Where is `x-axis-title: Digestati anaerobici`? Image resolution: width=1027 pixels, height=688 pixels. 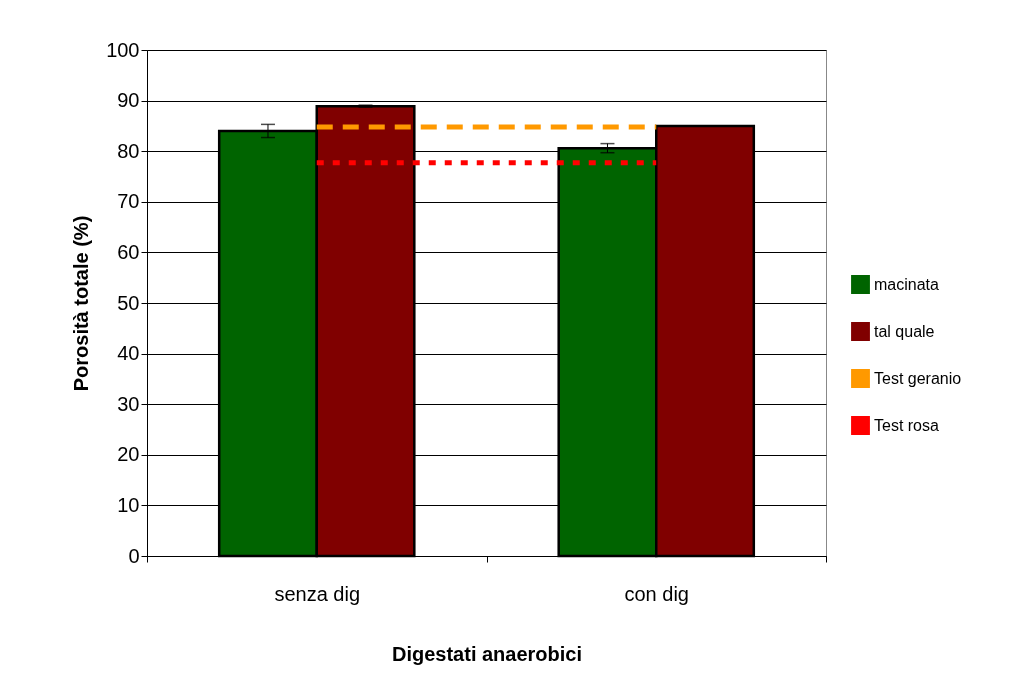
x-axis-title: Digestati anaerobici is located at coordinates (487, 653).